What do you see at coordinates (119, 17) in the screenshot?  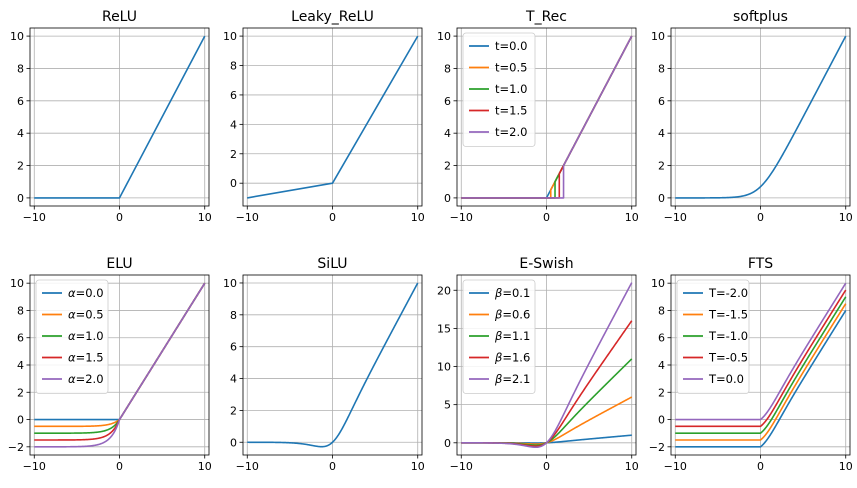 I see `panel-title: ReLU` at bounding box center [119, 17].